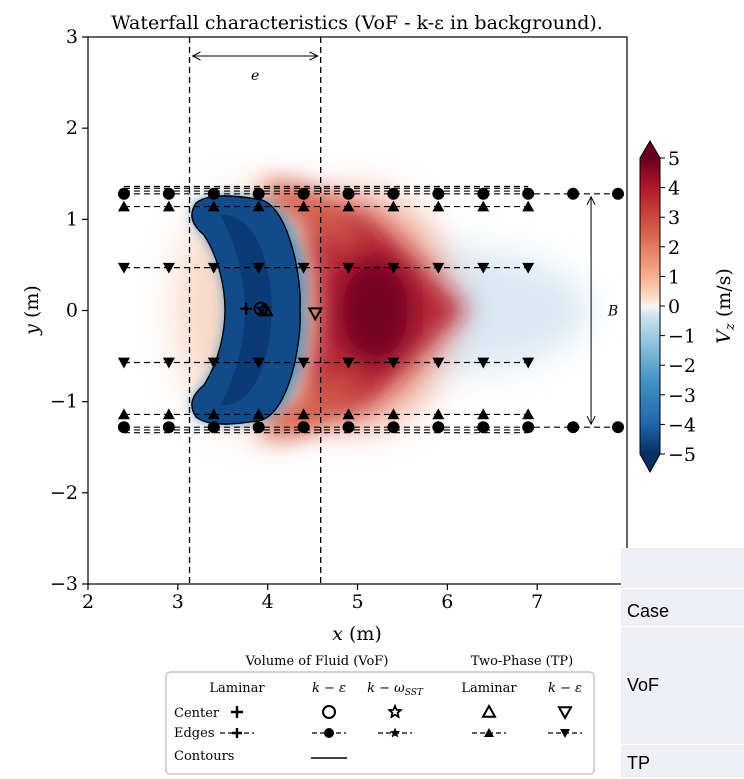 The width and height of the screenshot is (744, 779). Describe the element at coordinates (395, 689) in the screenshot. I see `legend-col-kw: k − ωSST` at that location.